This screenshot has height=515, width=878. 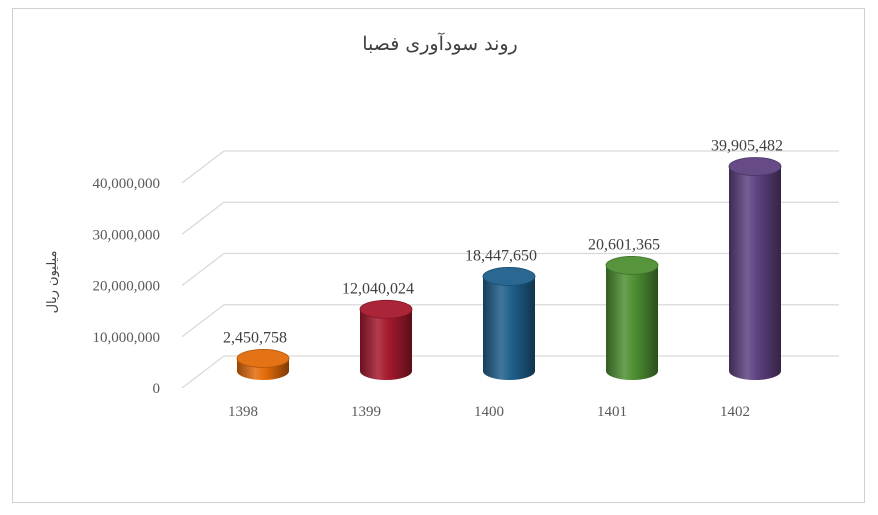 What do you see at coordinates (127, 184) in the screenshot?
I see `y-tick-label: 40,000,000` at bounding box center [127, 184].